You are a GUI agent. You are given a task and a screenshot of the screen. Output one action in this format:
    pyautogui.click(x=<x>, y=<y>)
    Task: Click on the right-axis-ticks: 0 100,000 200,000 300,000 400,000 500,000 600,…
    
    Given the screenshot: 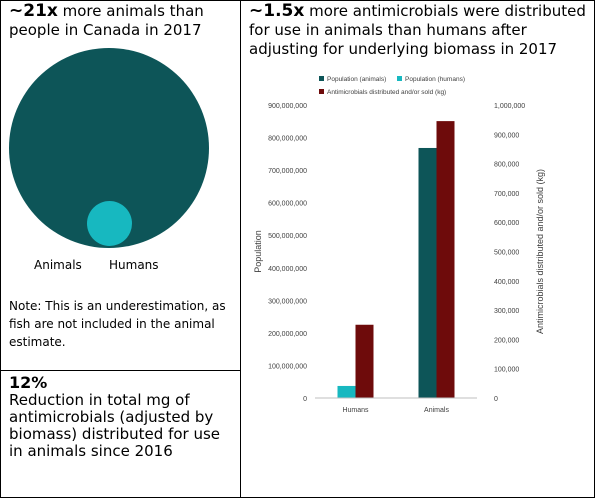 What is the action you would take?
    pyautogui.click(x=509, y=253)
    